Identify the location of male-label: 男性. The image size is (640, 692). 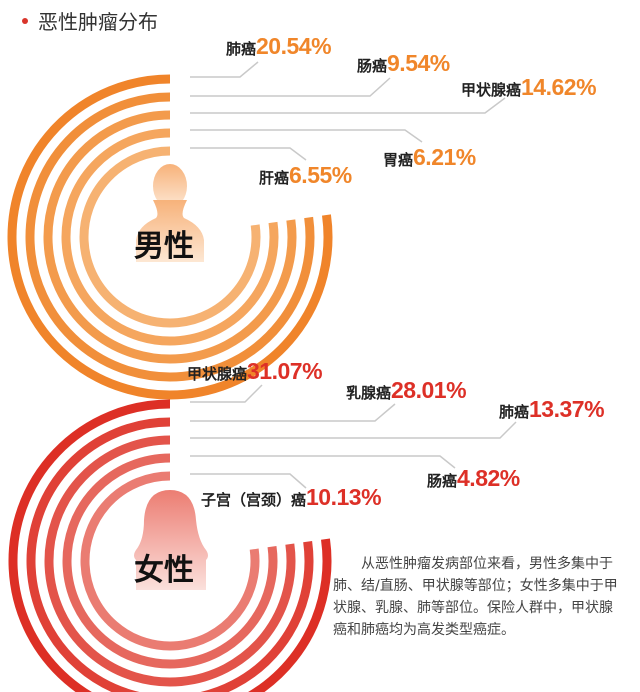
(164, 246).